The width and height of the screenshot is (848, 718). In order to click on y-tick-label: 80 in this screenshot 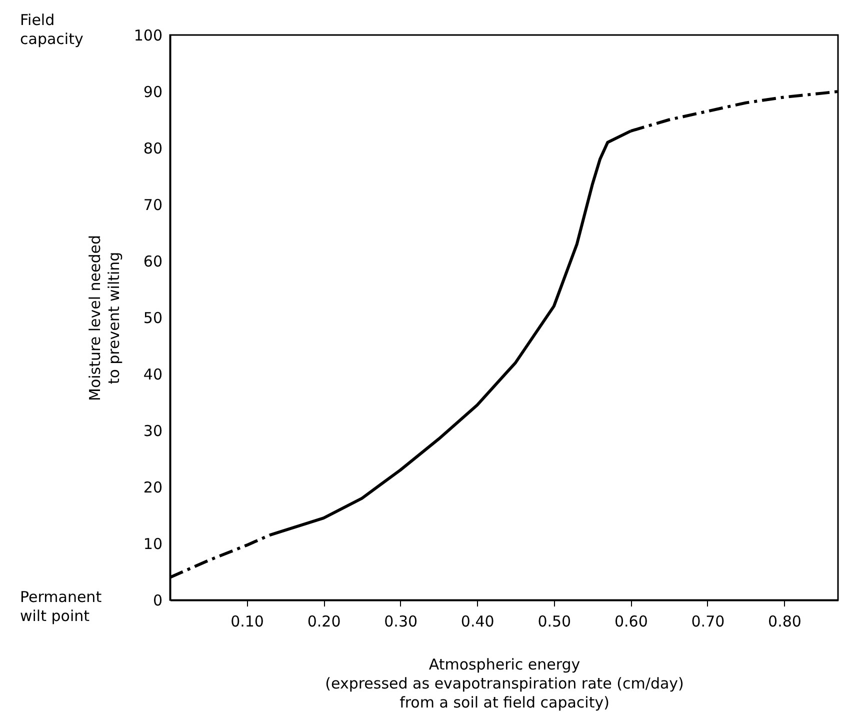, I will do `click(152, 149)`.